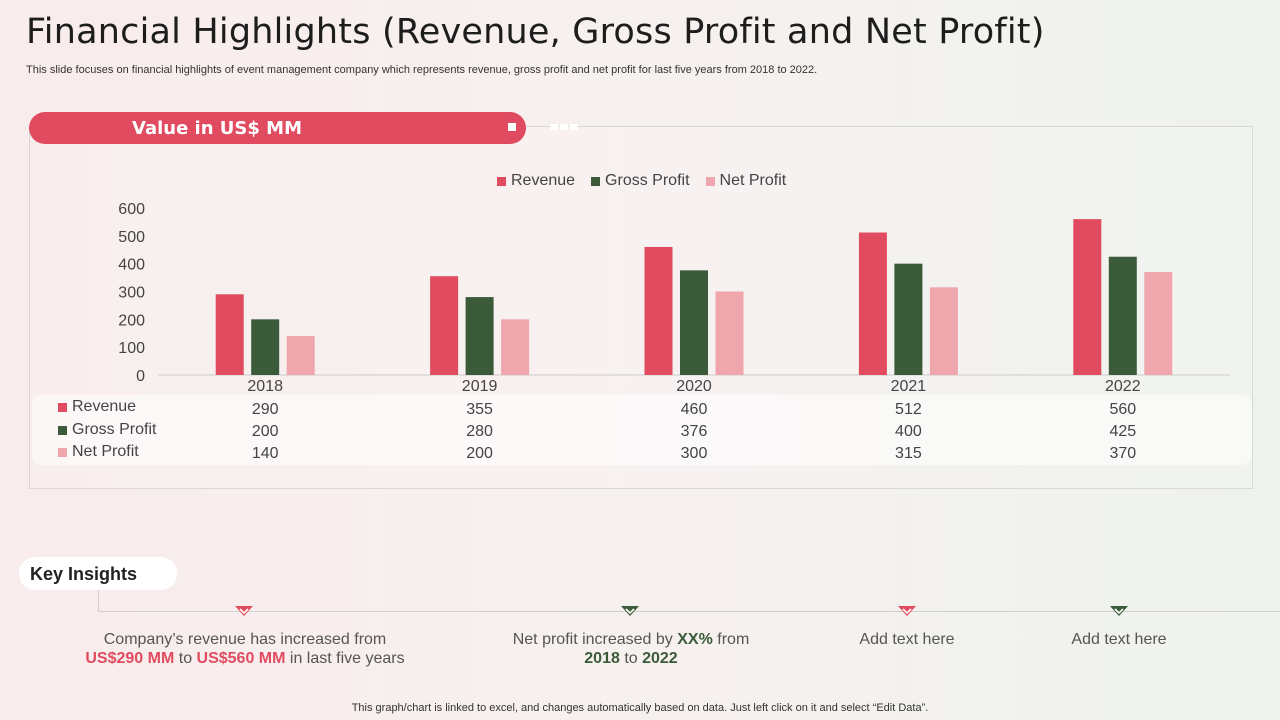 The width and height of the screenshot is (1280, 720). What do you see at coordinates (345, 658) in the screenshot?
I see `insight-revenue-tail: in last five years` at bounding box center [345, 658].